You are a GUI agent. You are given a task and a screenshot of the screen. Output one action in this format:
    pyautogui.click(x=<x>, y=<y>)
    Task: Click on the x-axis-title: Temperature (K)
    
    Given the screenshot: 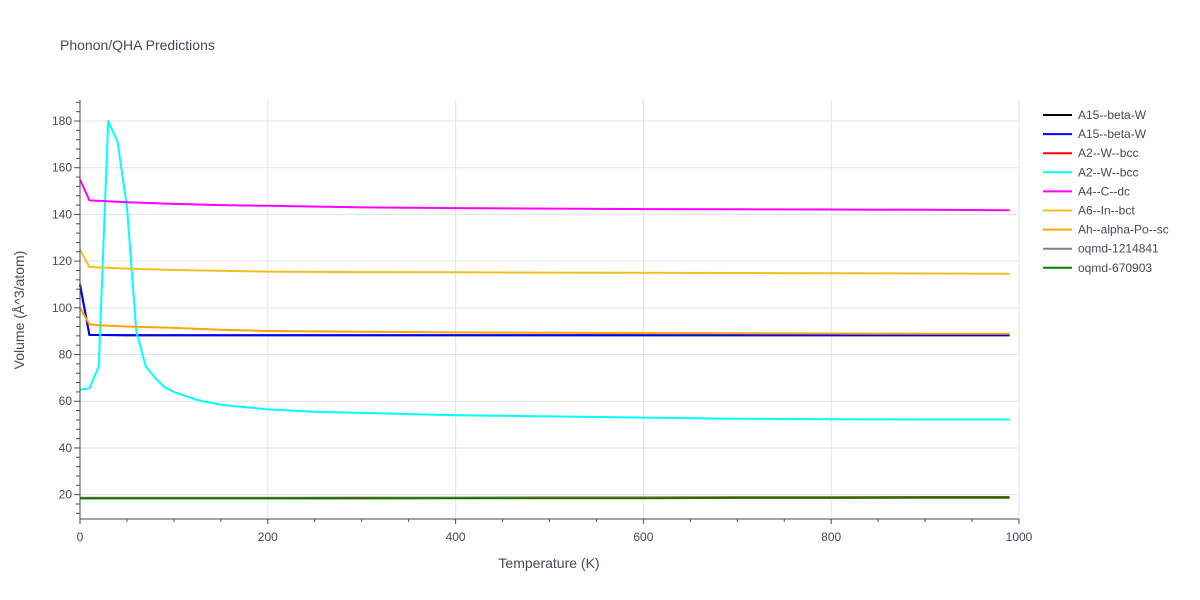 What is the action you would take?
    pyautogui.click(x=548, y=563)
    